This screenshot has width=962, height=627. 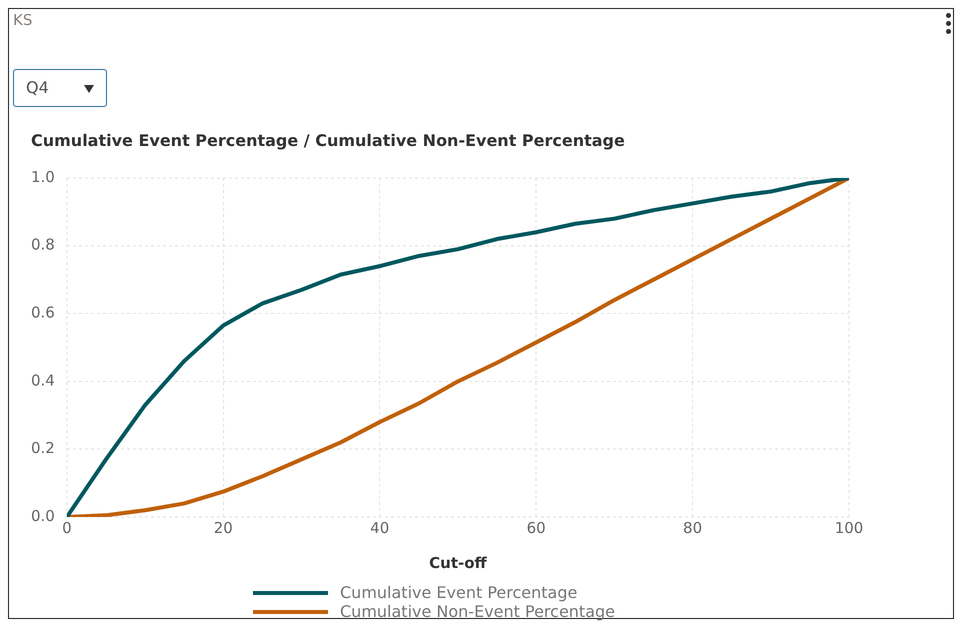 I want to click on y-tick-label: 0.2, so click(x=42, y=448).